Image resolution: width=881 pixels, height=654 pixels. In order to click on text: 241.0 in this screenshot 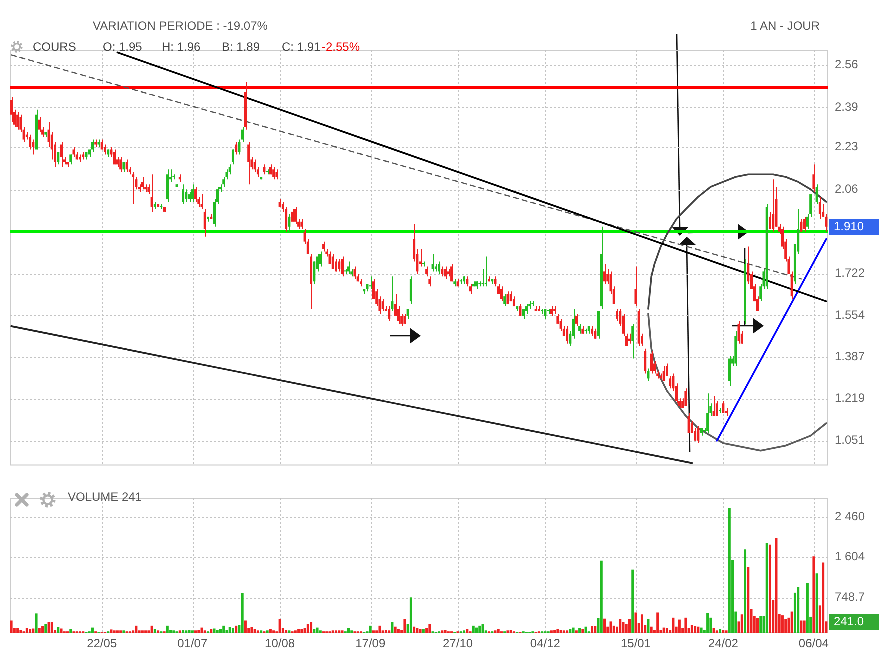, I will do `click(849, 621)`.